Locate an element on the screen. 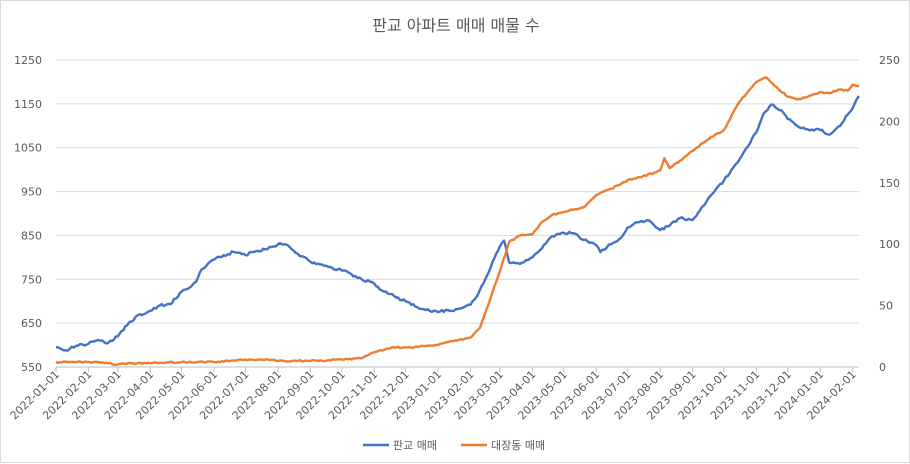 The height and width of the screenshot is (464, 910). y-left-tick-label: 650 is located at coordinates (31, 323).